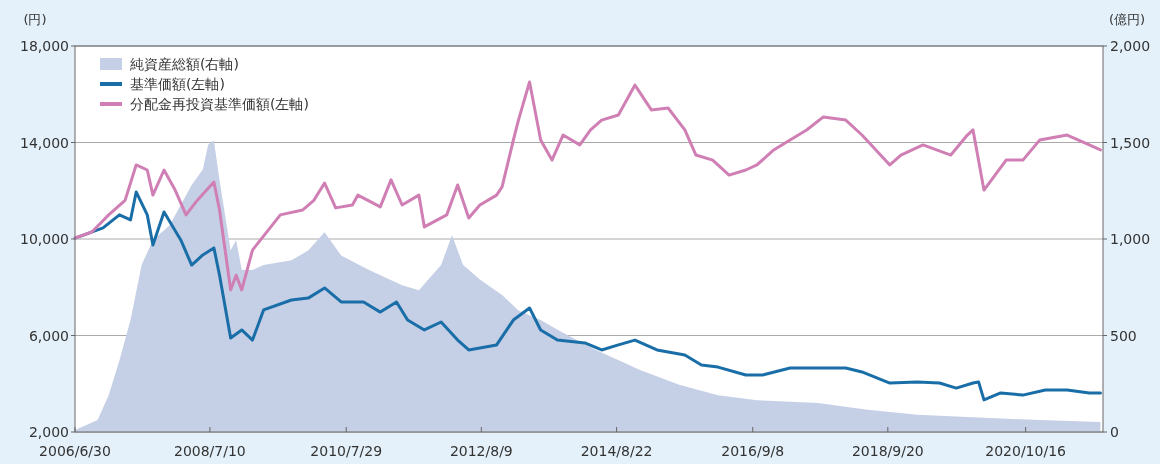 Image resolution: width=1160 pixels, height=464 pixels. I want to click on y2-axis-title: (億円), so click(1127, 19).